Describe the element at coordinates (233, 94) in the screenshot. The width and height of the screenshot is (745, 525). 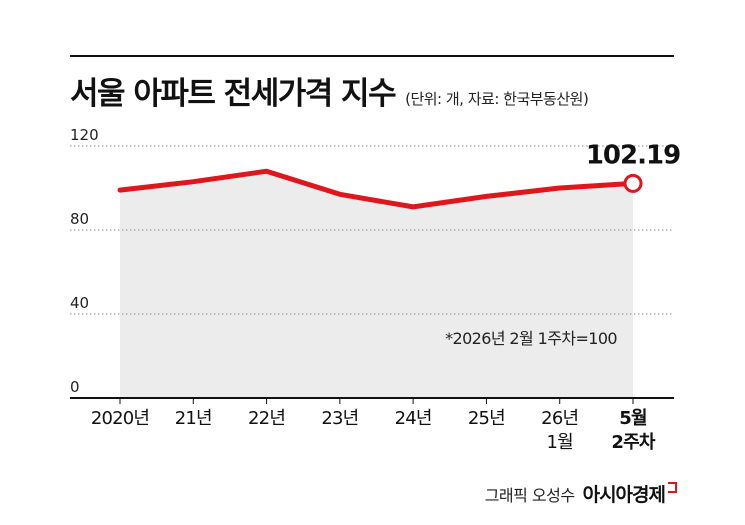
I see `chart-title: 서울 아파트 전세가격 지수` at that location.